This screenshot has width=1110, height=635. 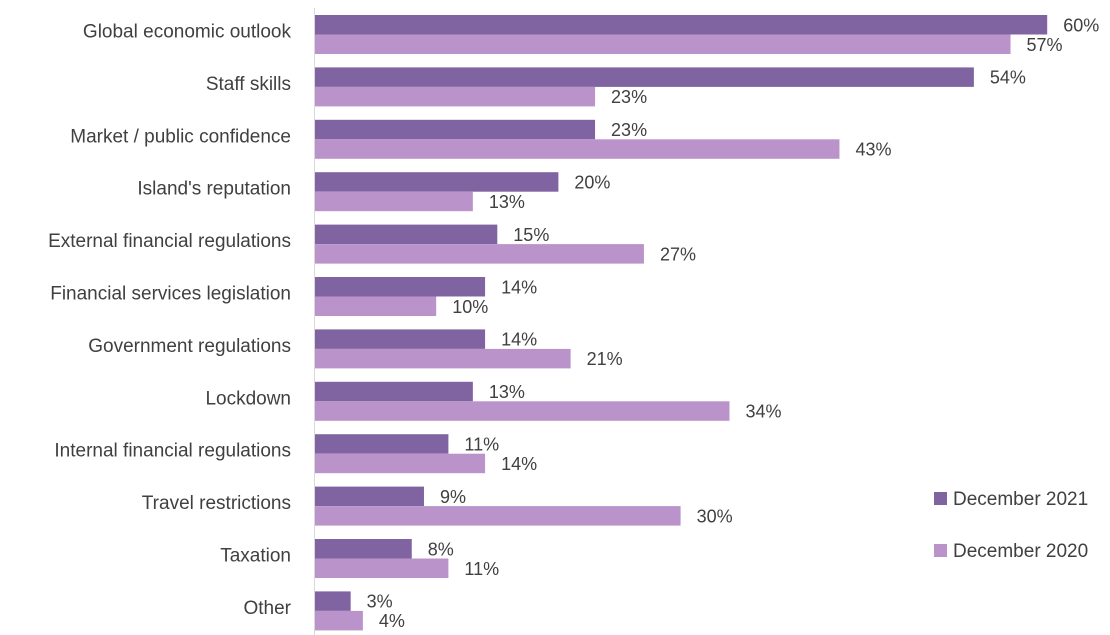 I want to click on legend: December 2021 December 2020, so click(x=1011, y=525).